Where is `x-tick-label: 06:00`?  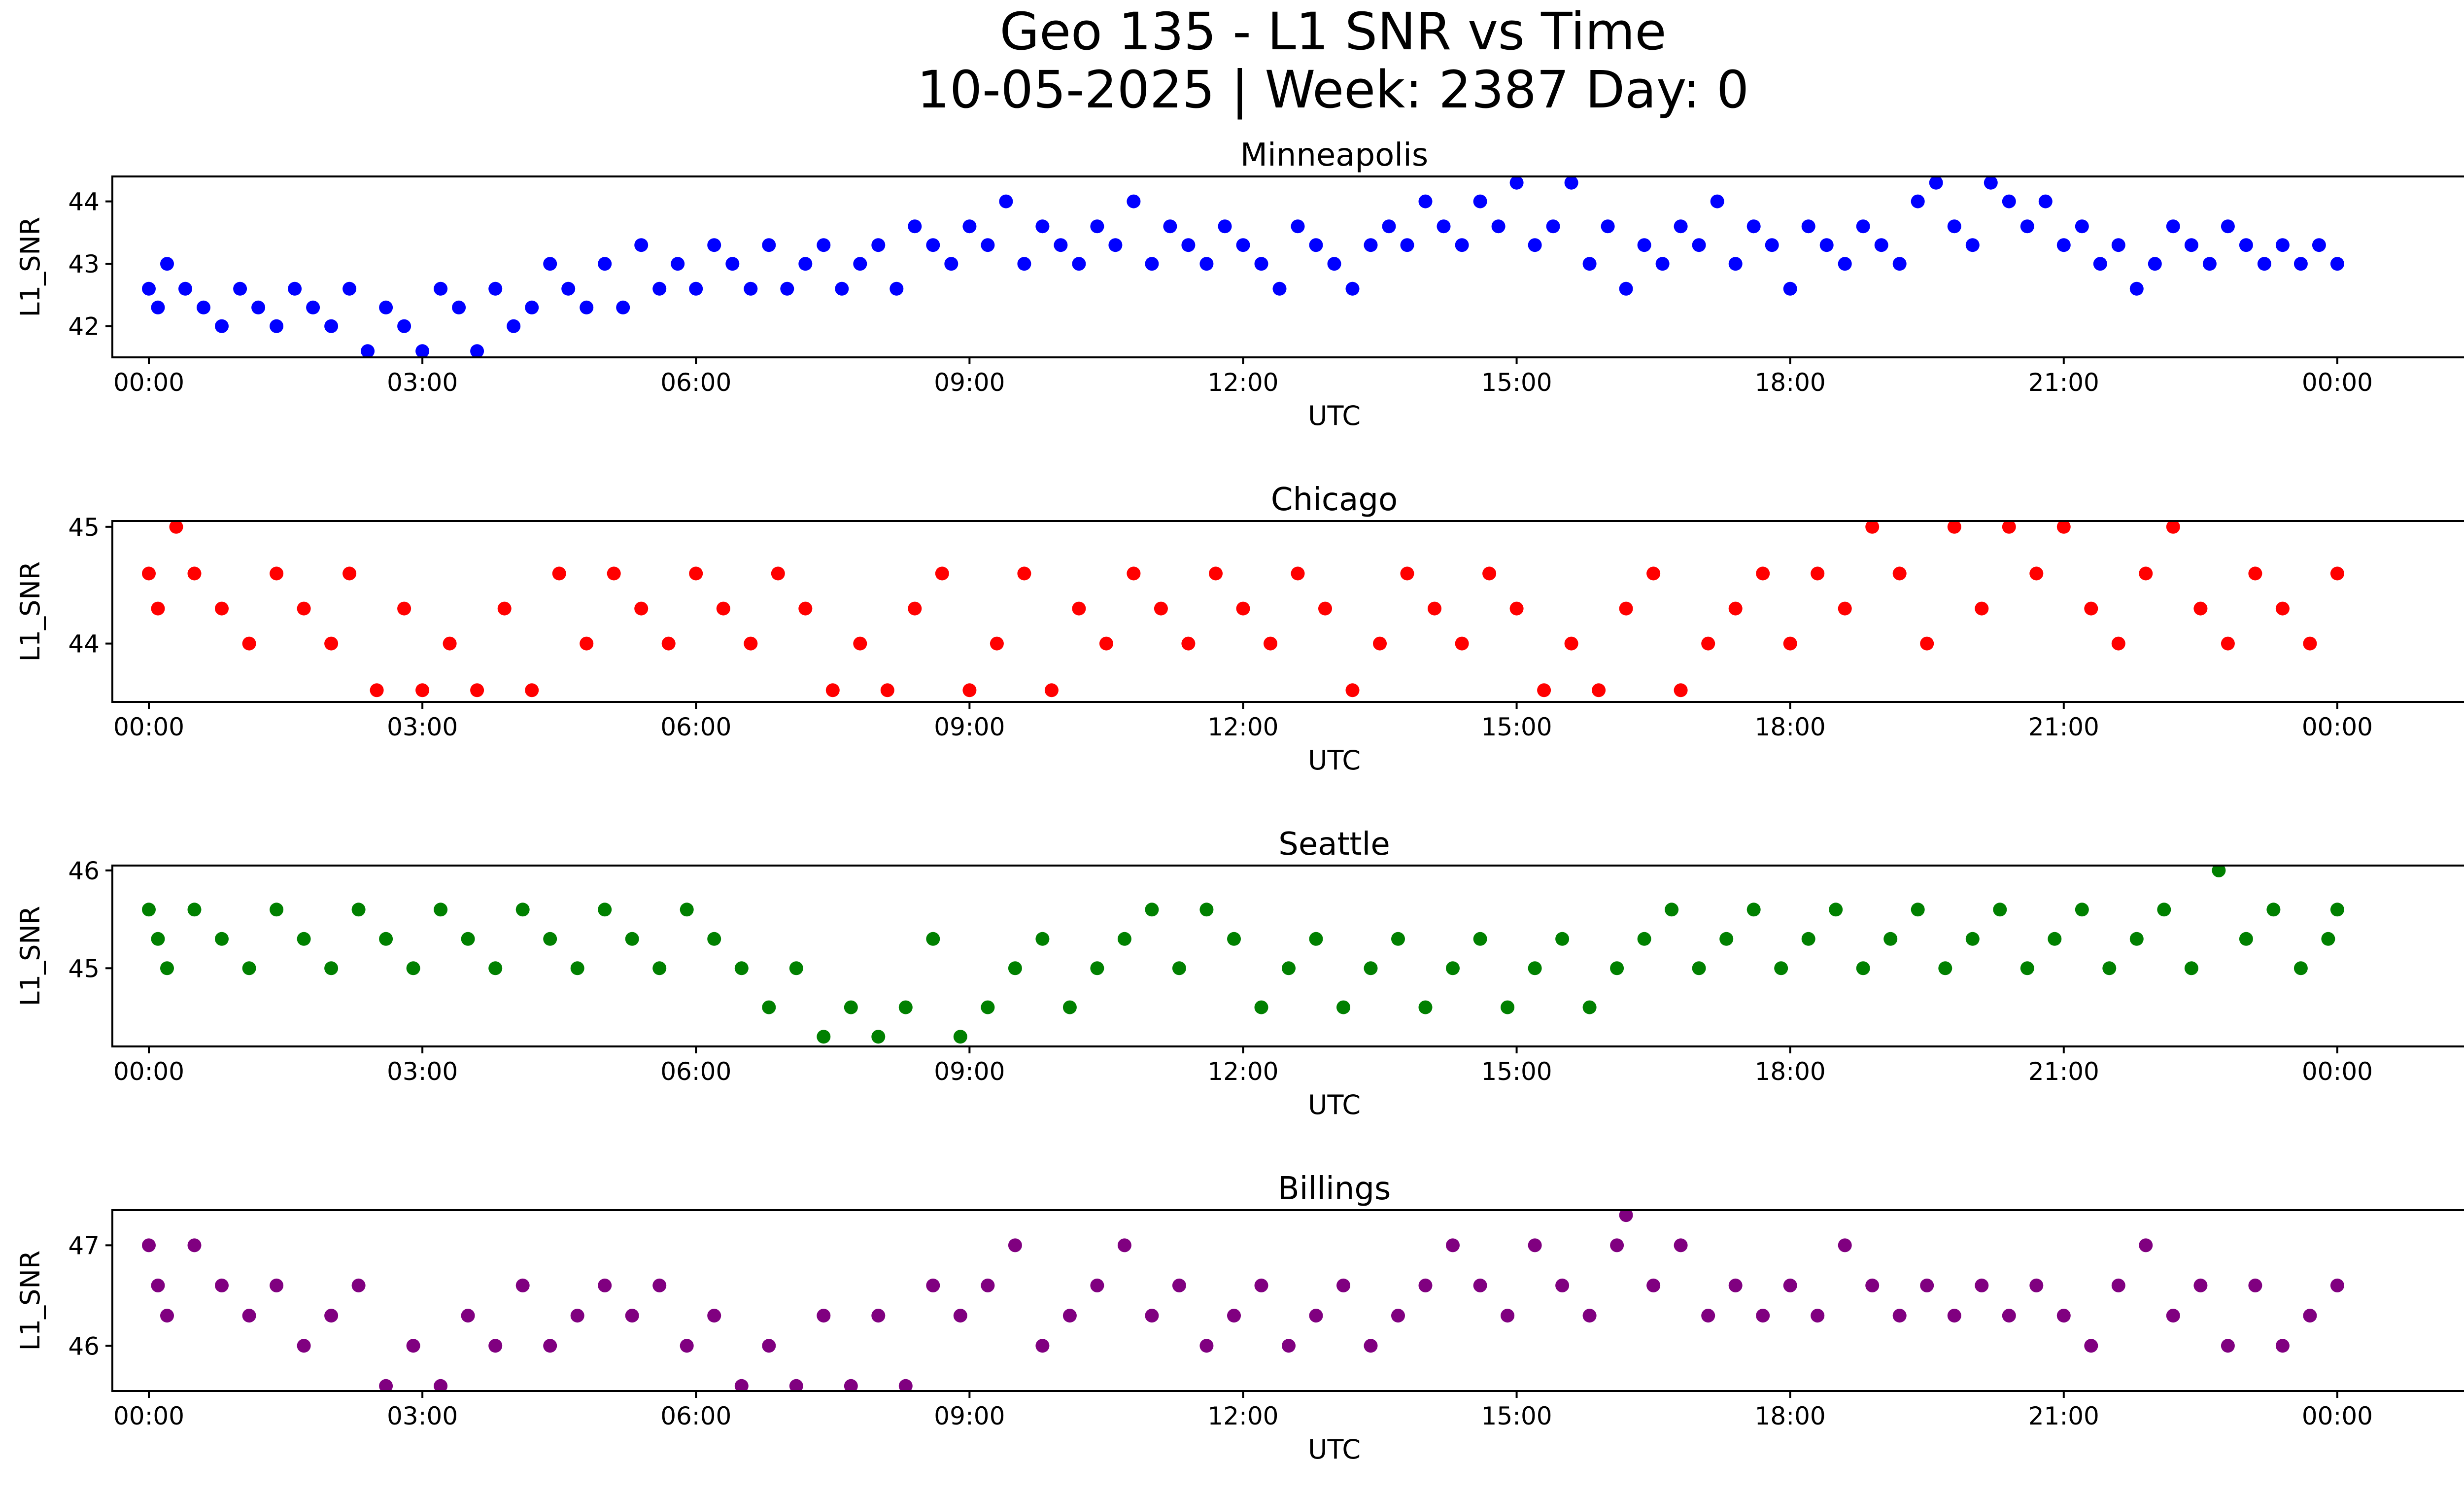 x-tick-label: 06:00 is located at coordinates (695, 1071).